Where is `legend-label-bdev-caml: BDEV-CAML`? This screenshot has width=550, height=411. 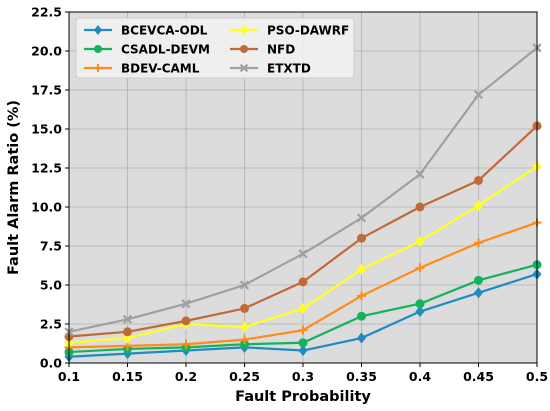 legend-label-bdev-caml: BDEV-CAML is located at coordinates (160, 69).